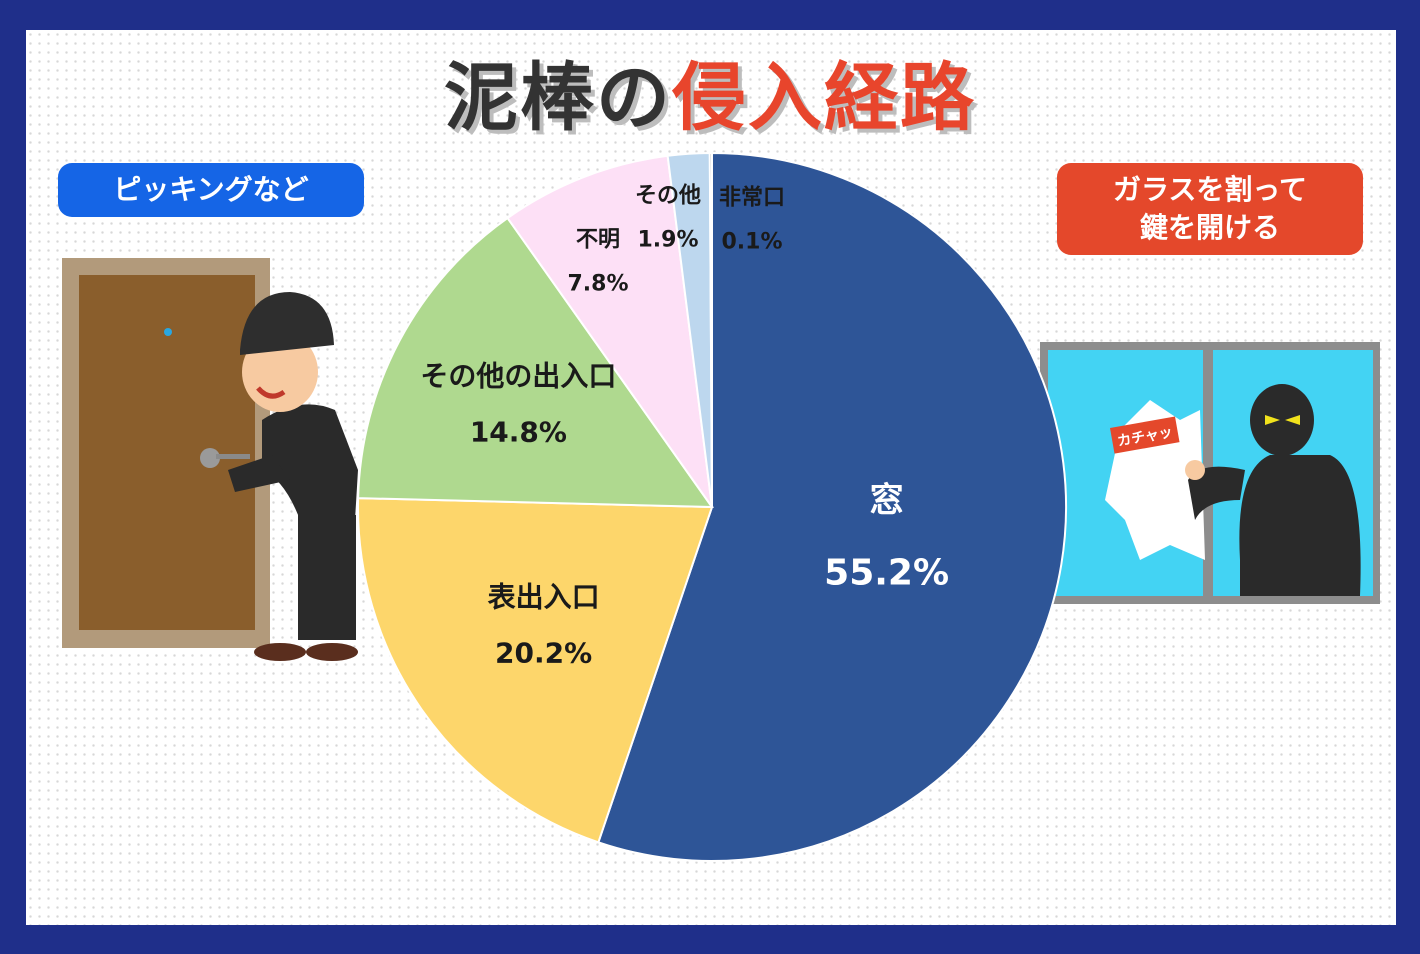 This screenshot has width=1420, height=954. Describe the element at coordinates (211, 190) in the screenshot. I see `picking-callout: ピッキングなど` at that location.